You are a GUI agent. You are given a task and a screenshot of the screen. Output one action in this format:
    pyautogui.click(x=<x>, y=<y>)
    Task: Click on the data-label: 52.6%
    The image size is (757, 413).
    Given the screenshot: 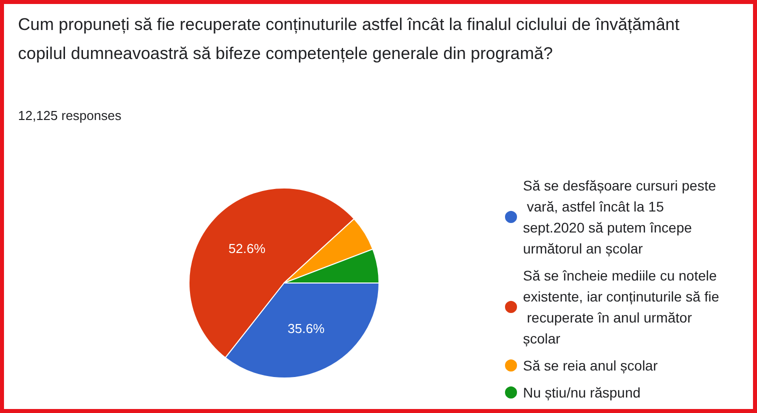 What is the action you would take?
    pyautogui.click(x=247, y=248)
    